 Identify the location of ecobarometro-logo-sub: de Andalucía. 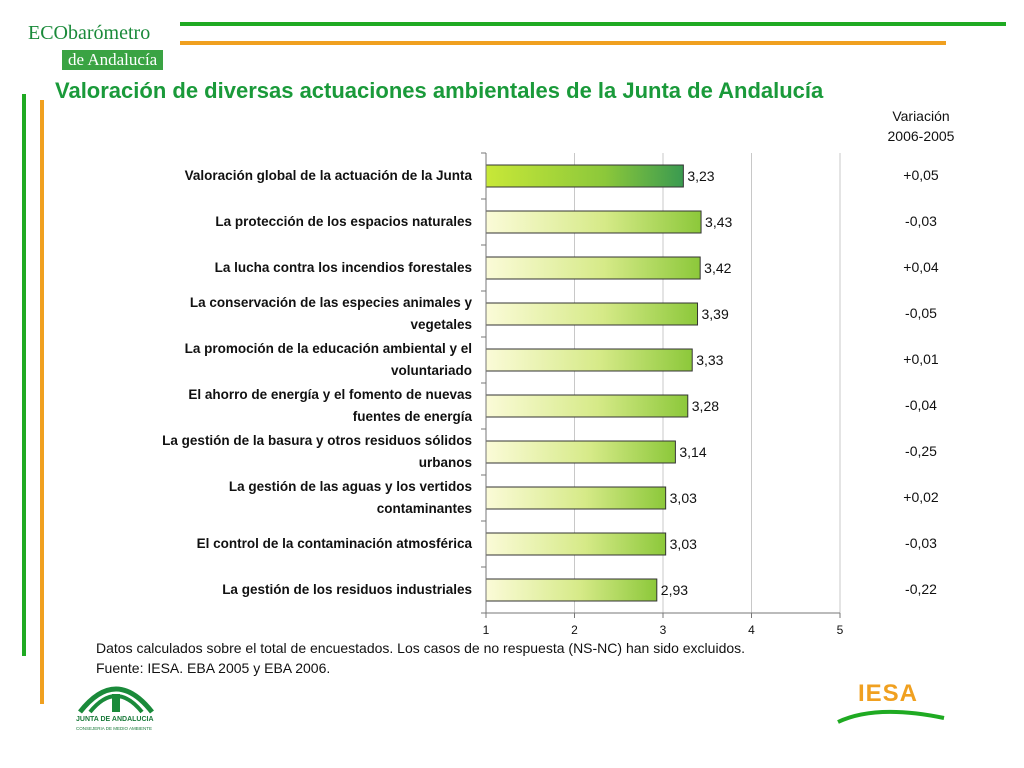
(113, 60).